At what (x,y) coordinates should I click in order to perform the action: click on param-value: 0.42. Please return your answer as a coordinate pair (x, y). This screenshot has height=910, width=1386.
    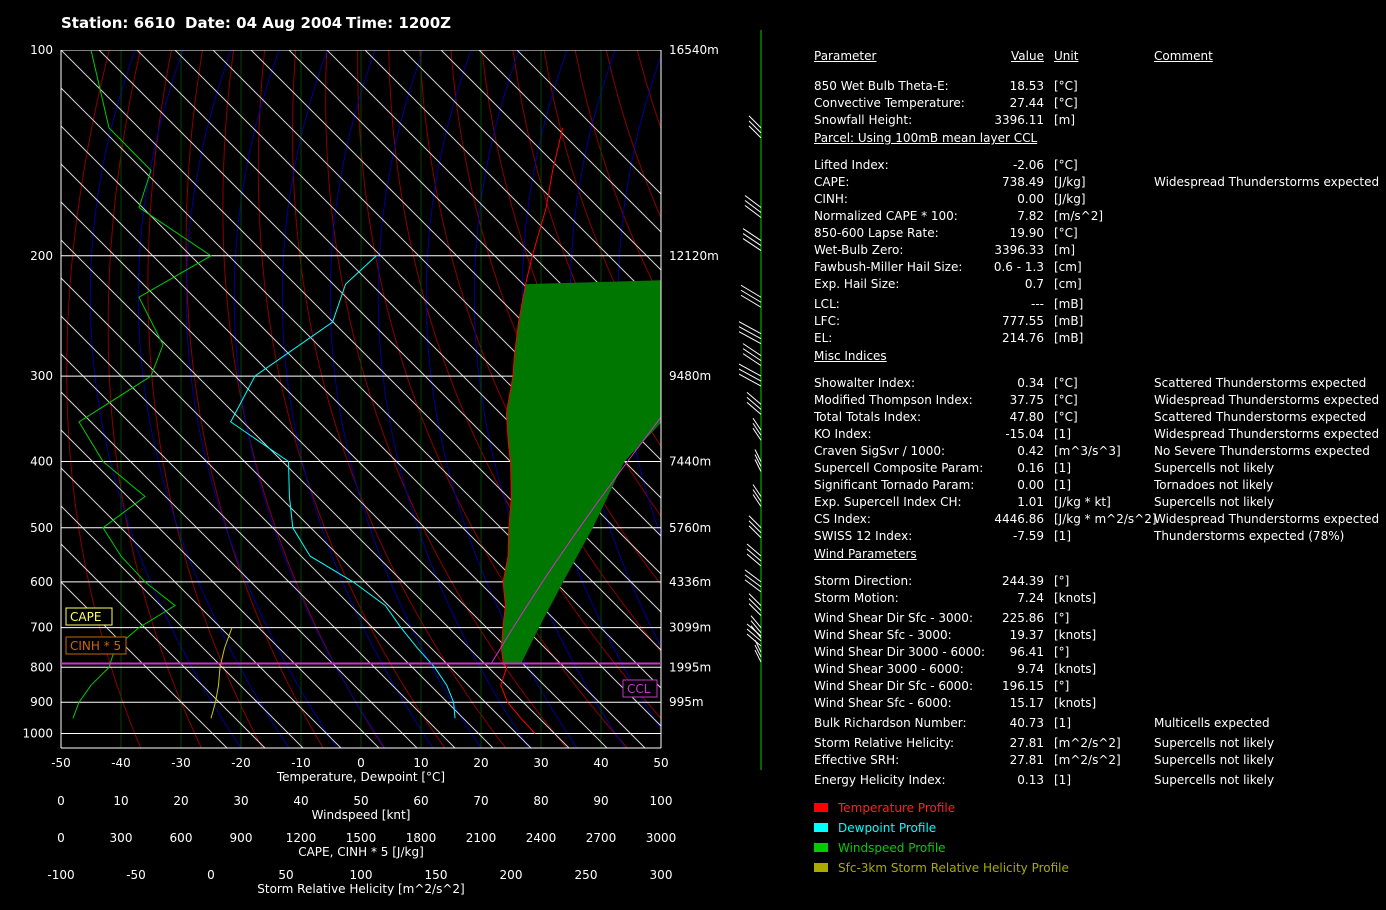
    Looking at the image, I should click on (1030, 451).